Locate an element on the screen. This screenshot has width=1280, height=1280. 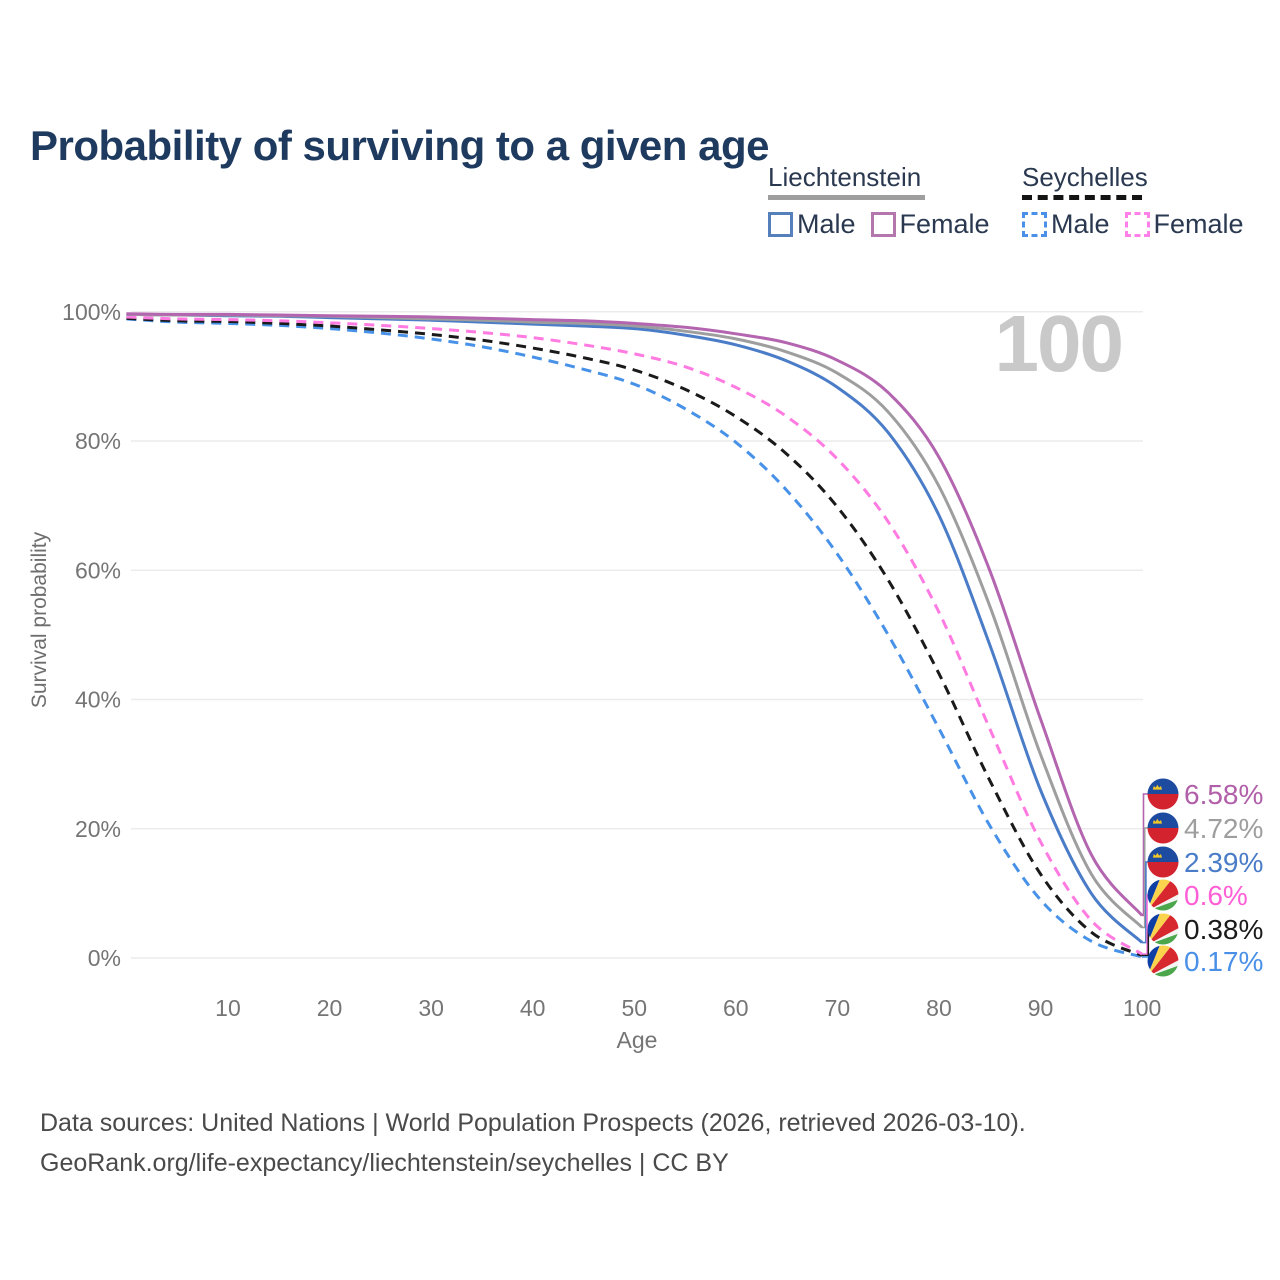
y-tick-label: 60% is located at coordinates (98, 570).